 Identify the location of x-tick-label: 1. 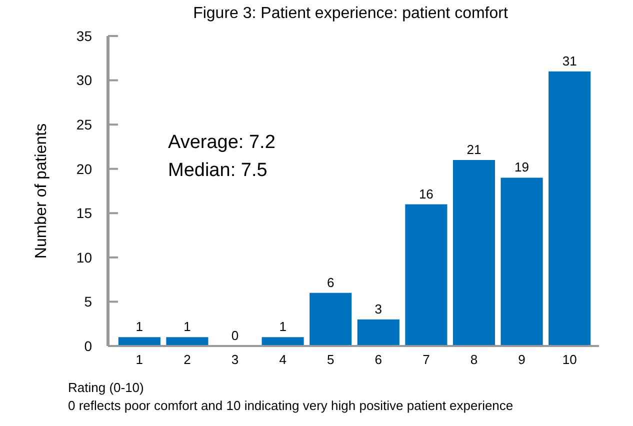
(140, 359).